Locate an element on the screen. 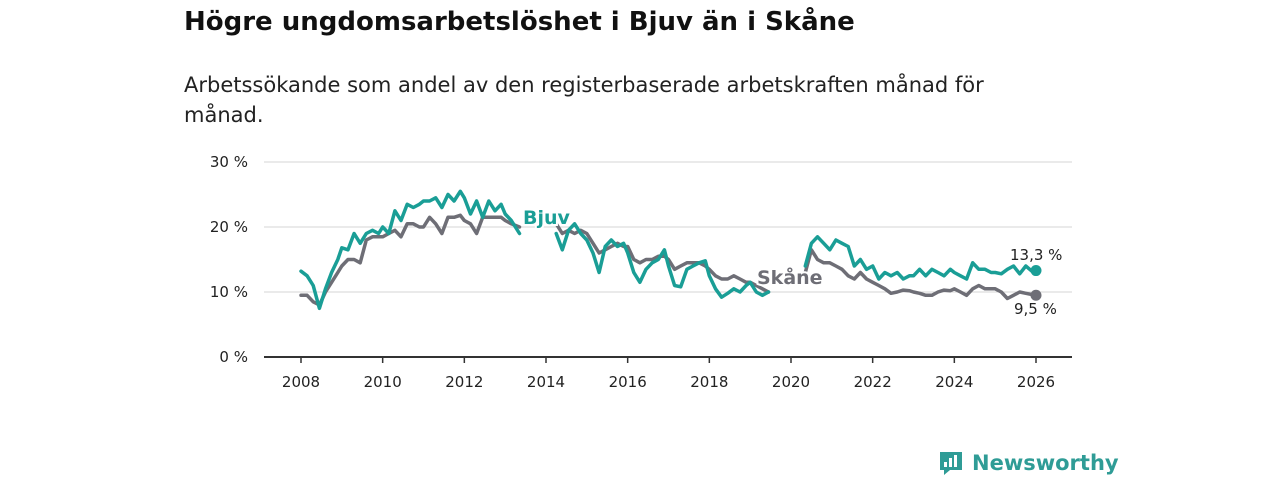 Image resolution: width=1280 pixels, height=480 pixels. x-tick-label: 2016 is located at coordinates (628, 382).